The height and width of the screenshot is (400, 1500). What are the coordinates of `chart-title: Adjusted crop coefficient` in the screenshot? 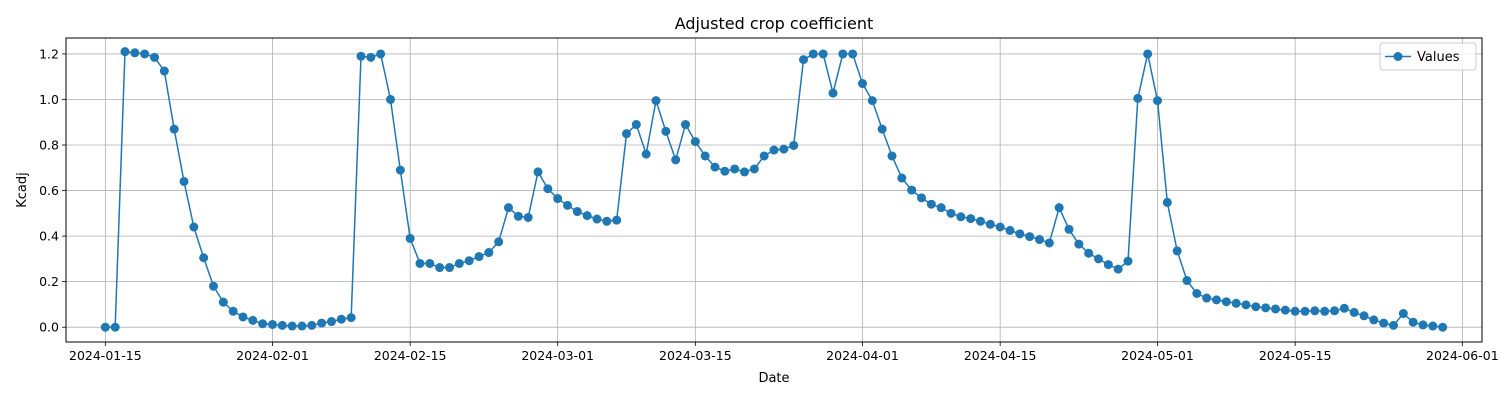 It's located at (774, 23).